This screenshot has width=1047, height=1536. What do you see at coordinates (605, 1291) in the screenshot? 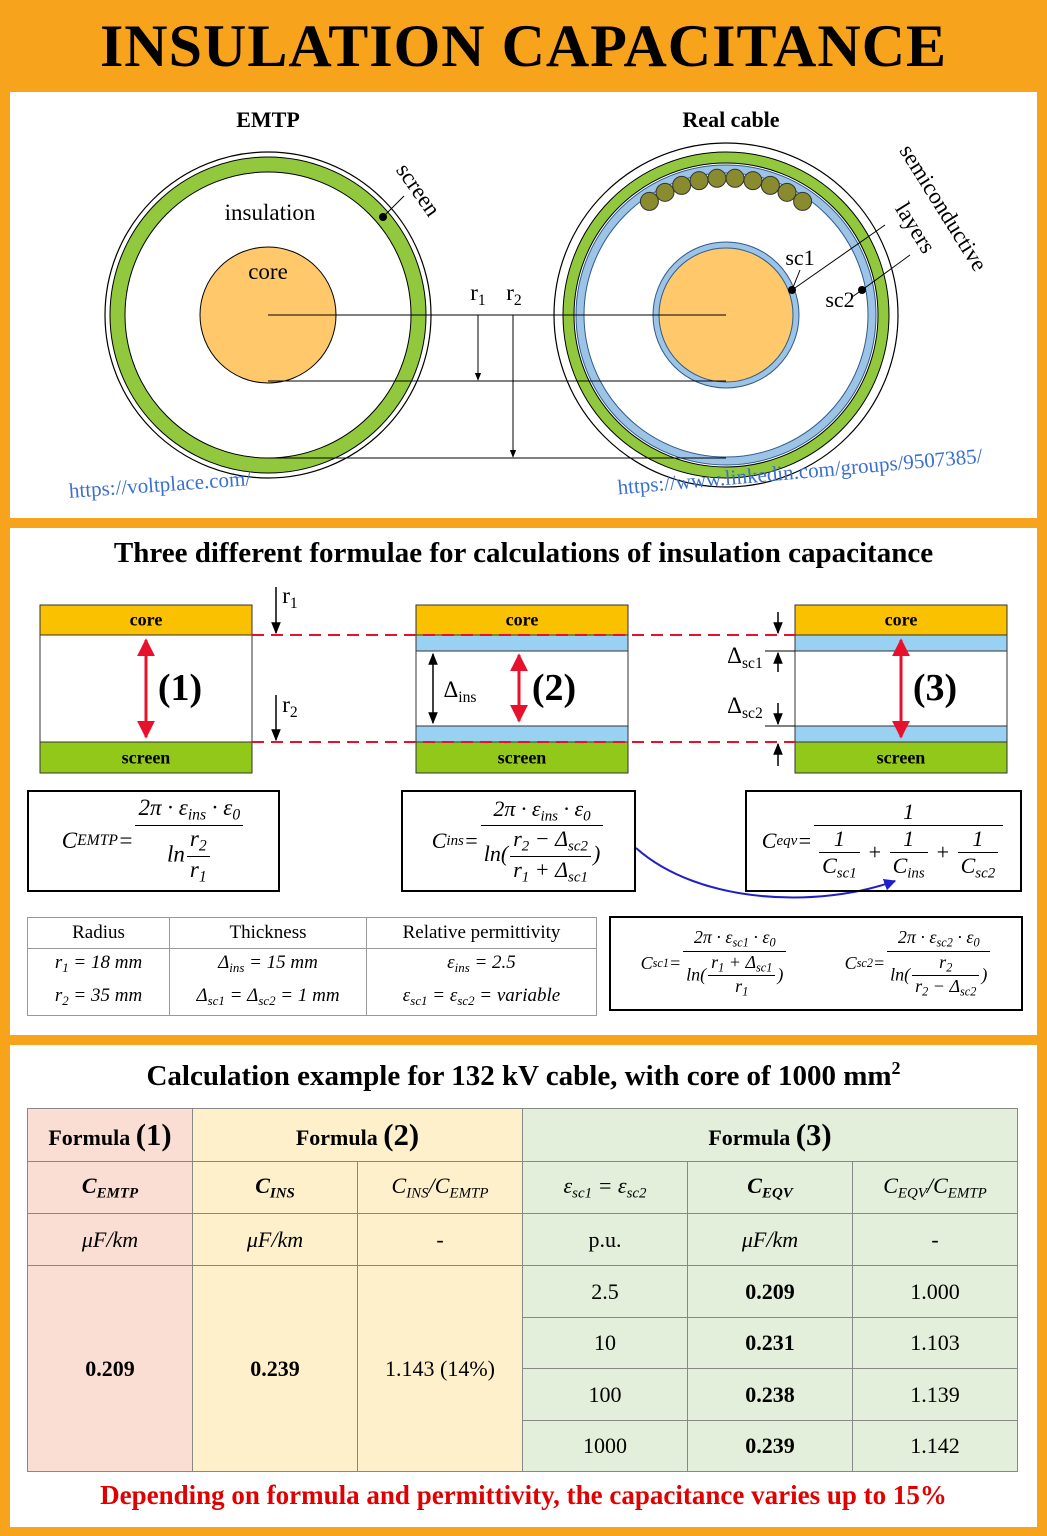
I see `math-text: 2.5` at bounding box center [605, 1291].